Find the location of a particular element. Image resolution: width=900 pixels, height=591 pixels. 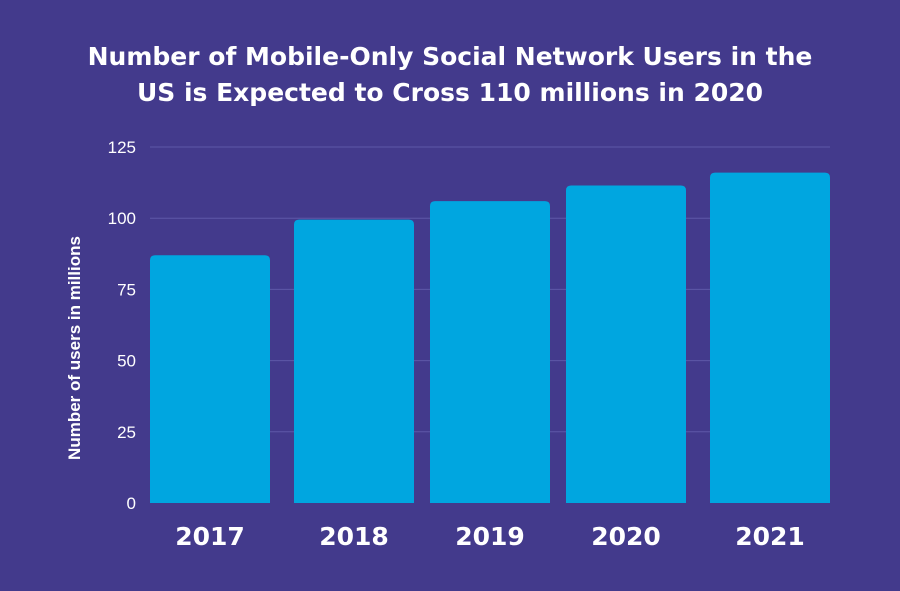

y-tick-label: 0 is located at coordinates (131, 503).